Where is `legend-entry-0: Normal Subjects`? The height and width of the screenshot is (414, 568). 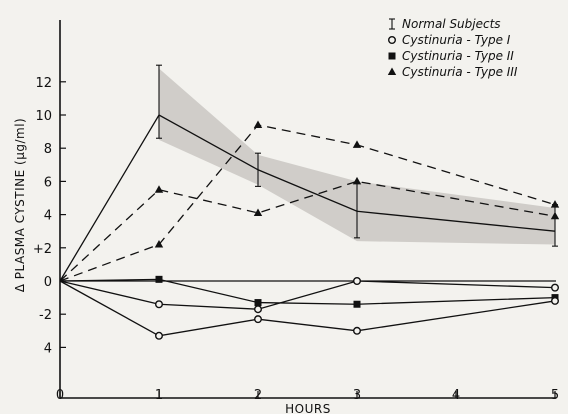 legend-entry-0: Normal Subjects is located at coordinates (445, 24).